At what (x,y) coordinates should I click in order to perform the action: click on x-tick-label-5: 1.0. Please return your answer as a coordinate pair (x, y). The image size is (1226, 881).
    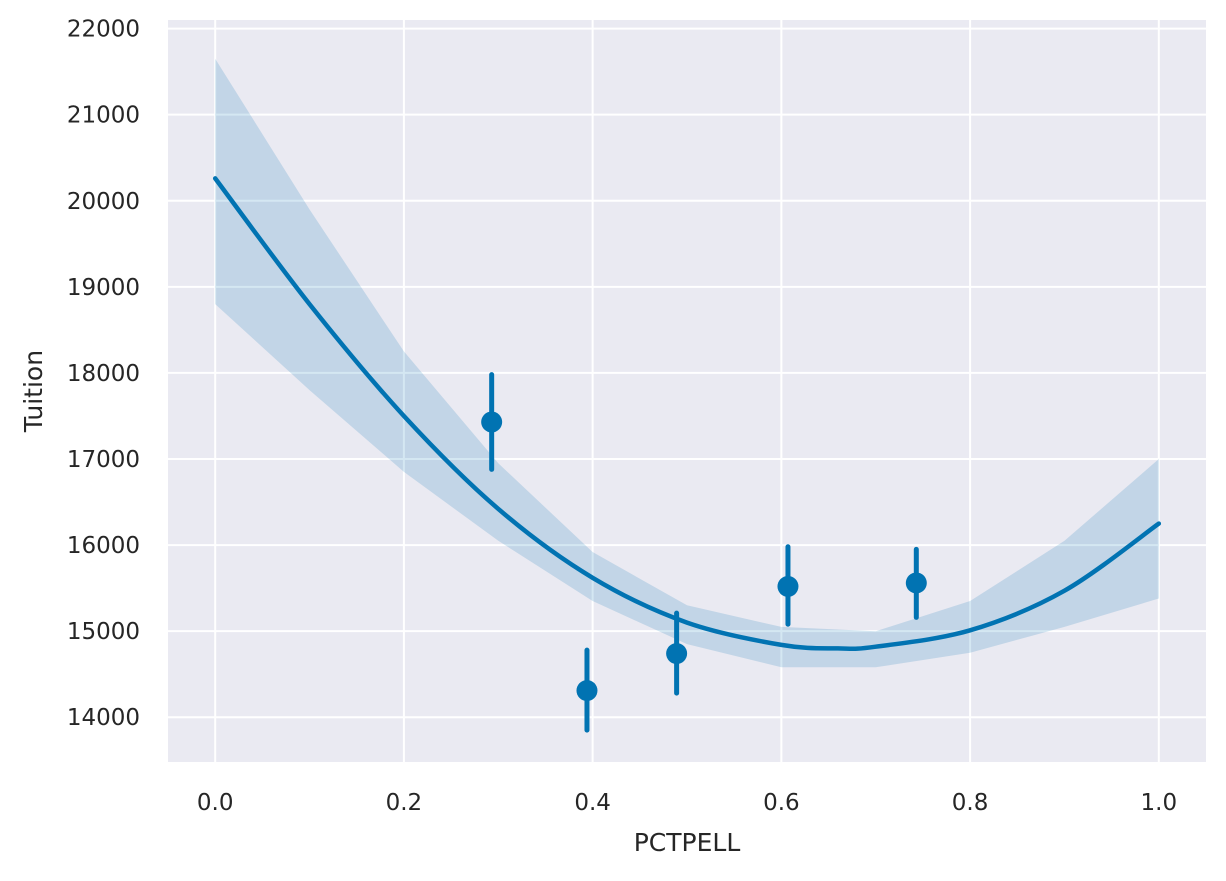
    Looking at the image, I should click on (1159, 803).